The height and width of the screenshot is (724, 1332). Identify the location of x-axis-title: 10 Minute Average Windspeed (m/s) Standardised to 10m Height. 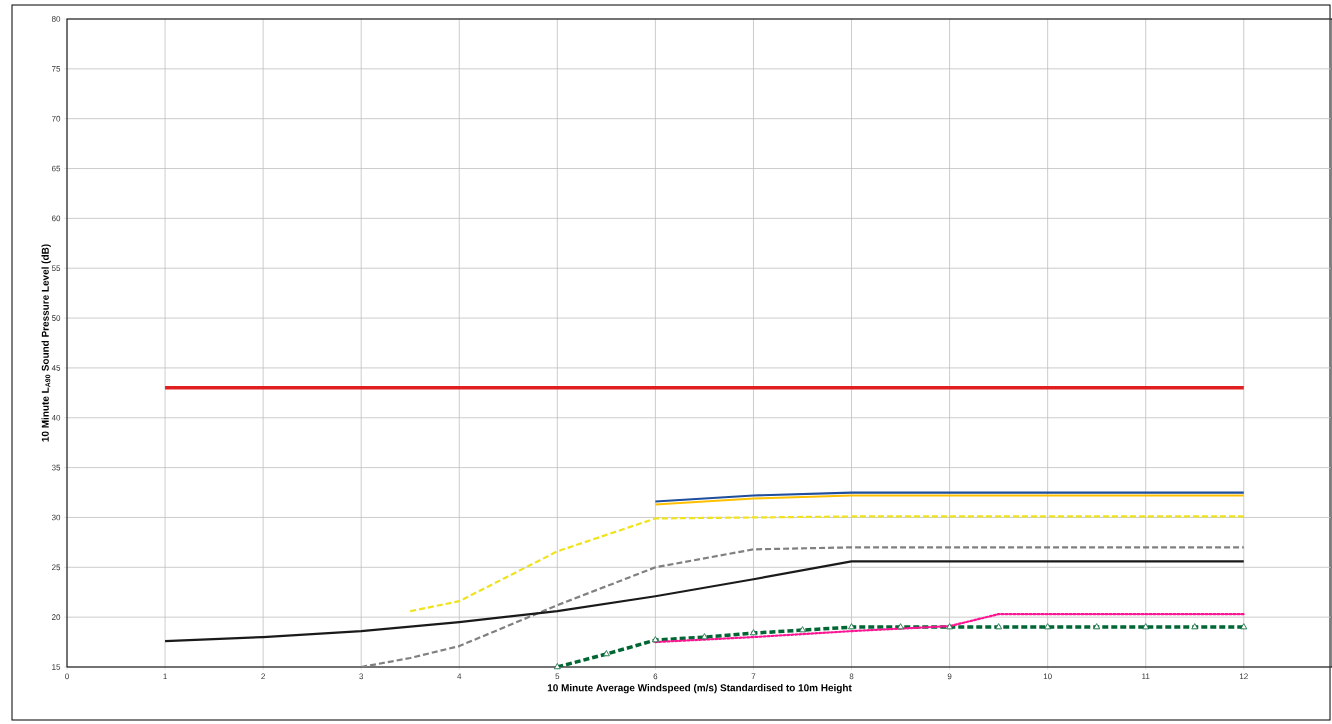
(699, 689).